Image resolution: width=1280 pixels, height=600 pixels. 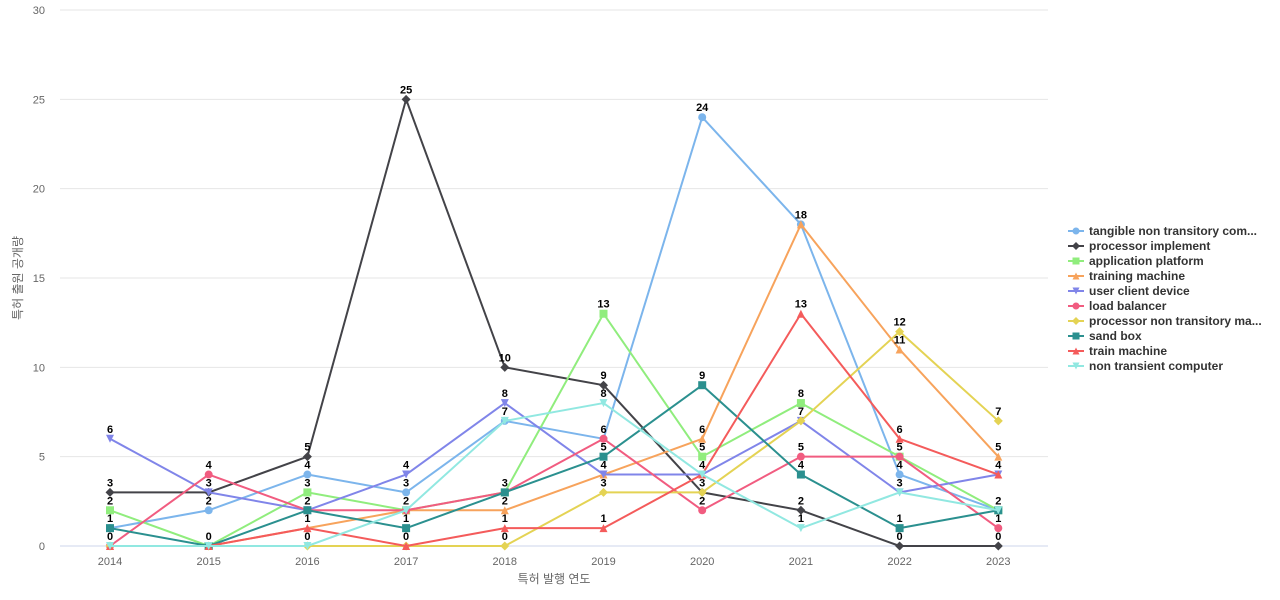 I want to click on legend-item: load balancer, so click(x=1117, y=306).